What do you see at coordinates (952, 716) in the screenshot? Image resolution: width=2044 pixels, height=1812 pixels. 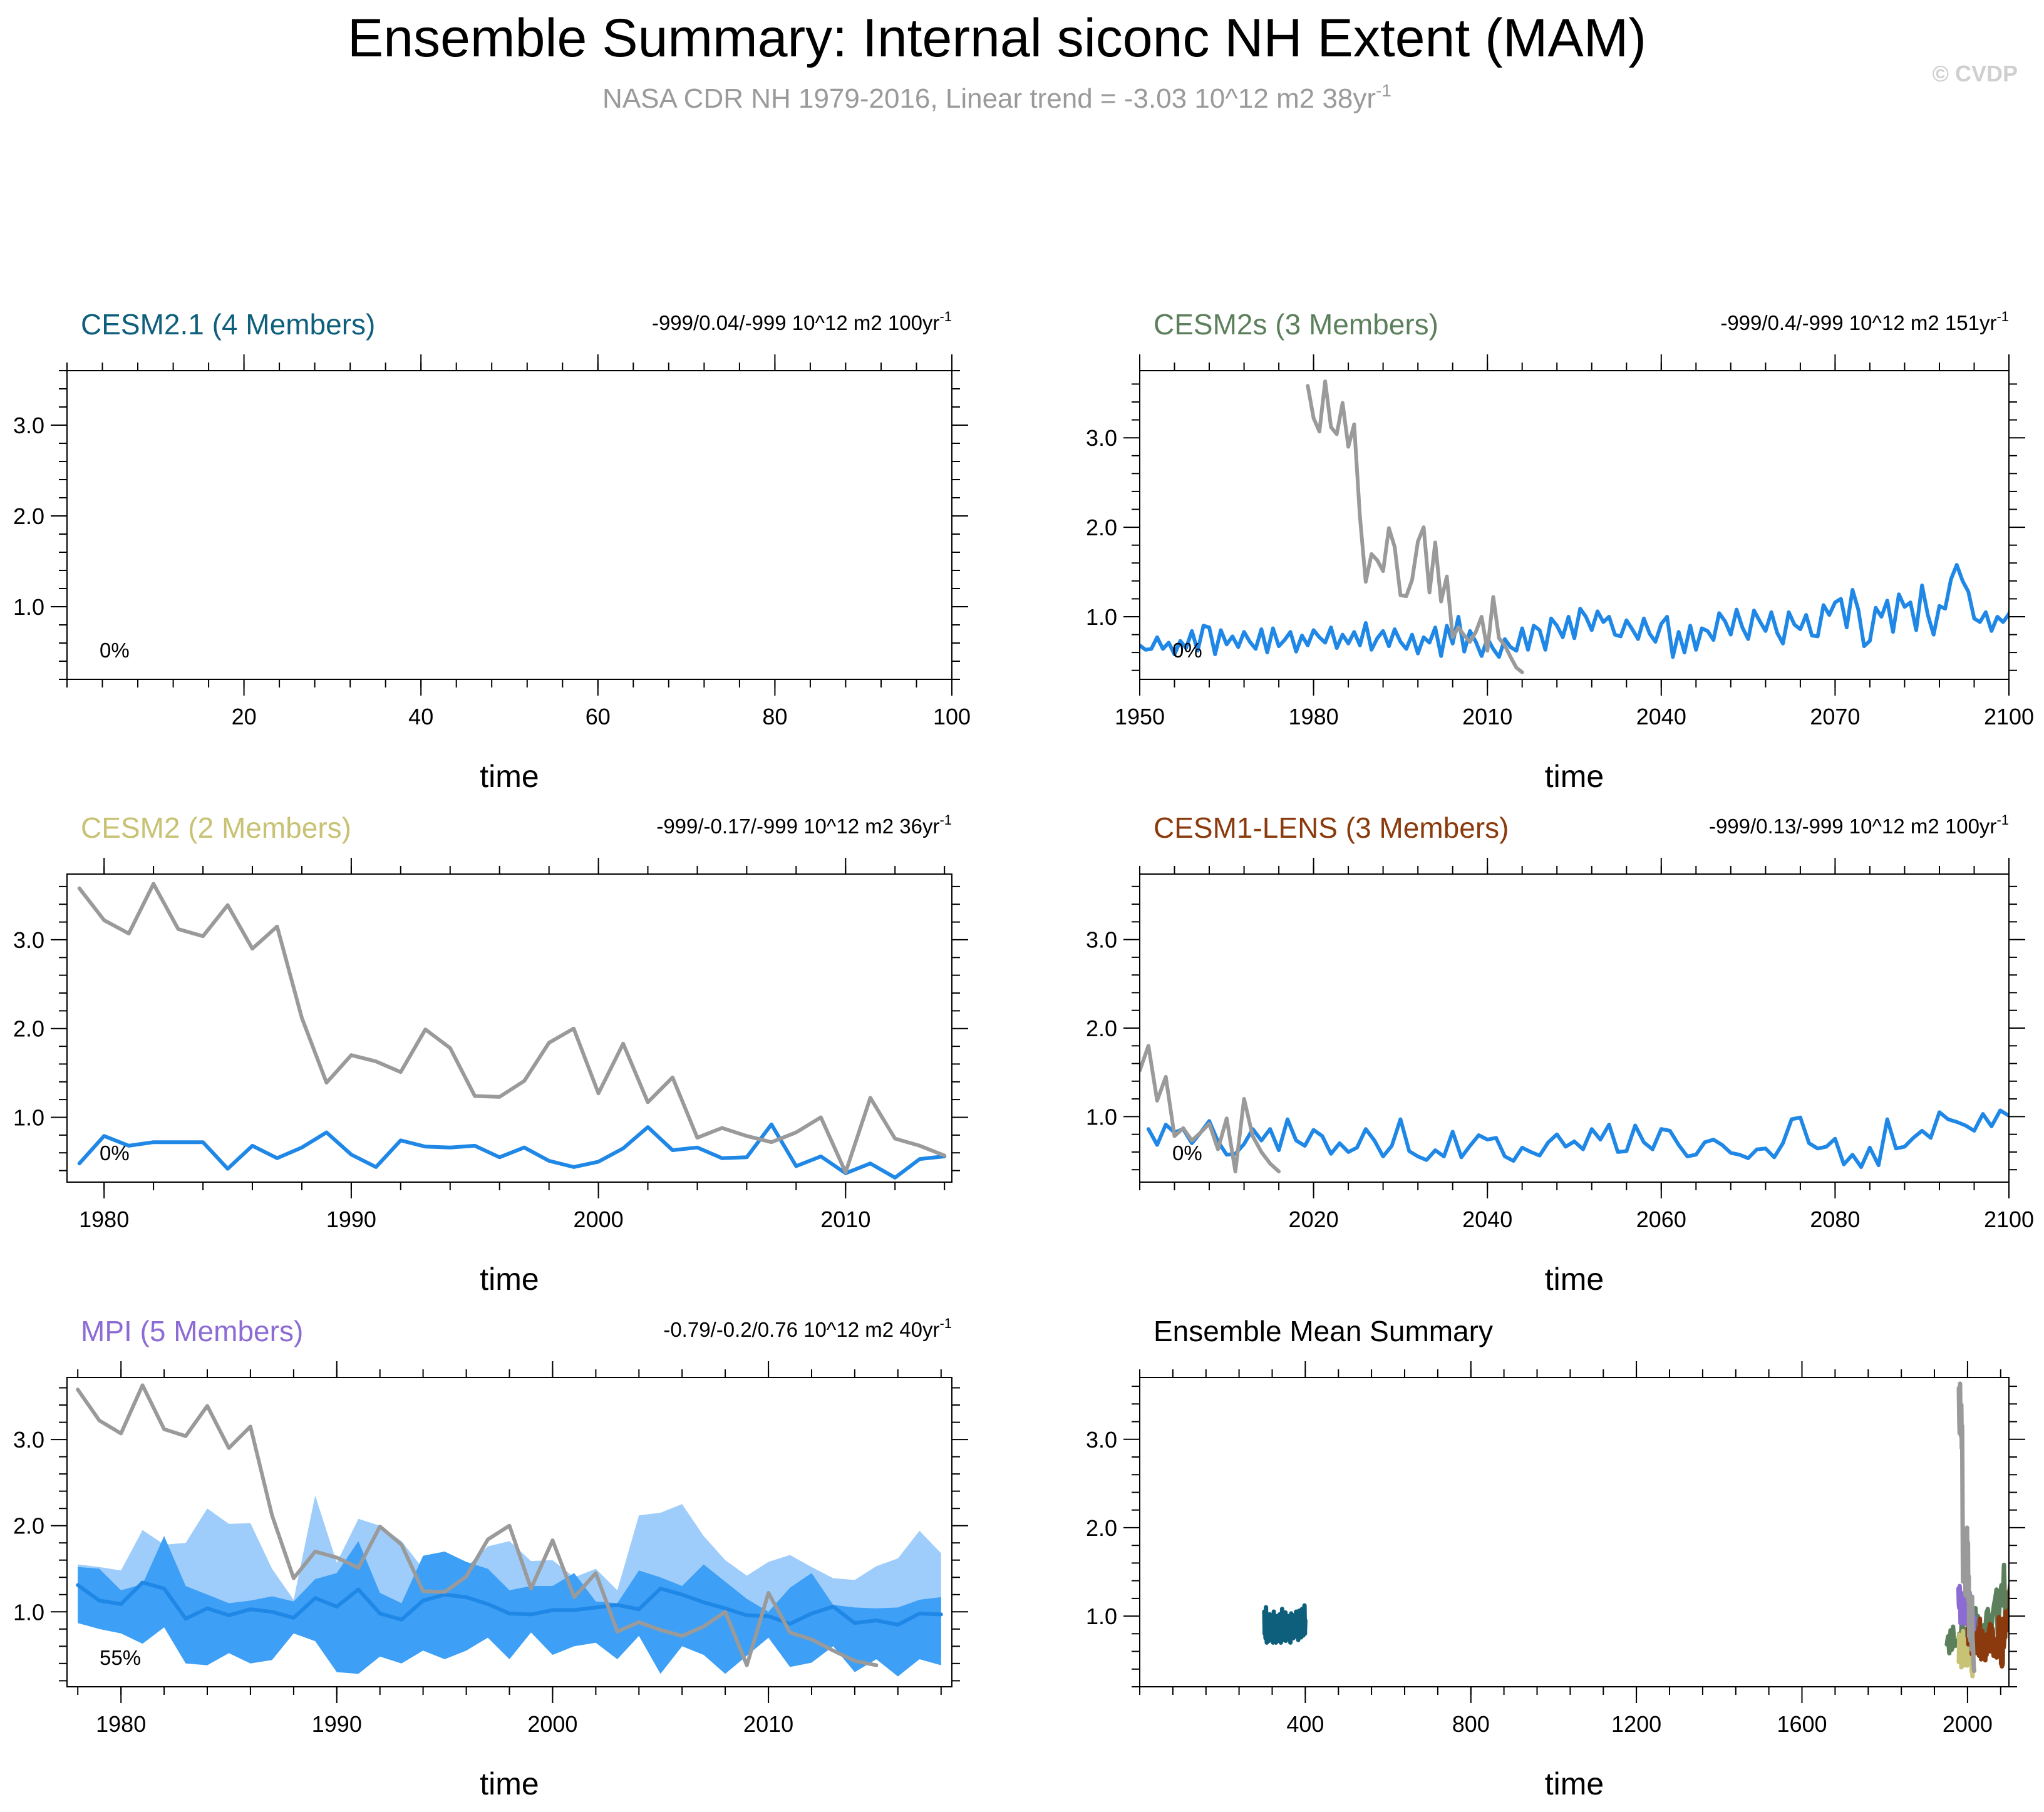 I see `x-tick-label: 100` at bounding box center [952, 716].